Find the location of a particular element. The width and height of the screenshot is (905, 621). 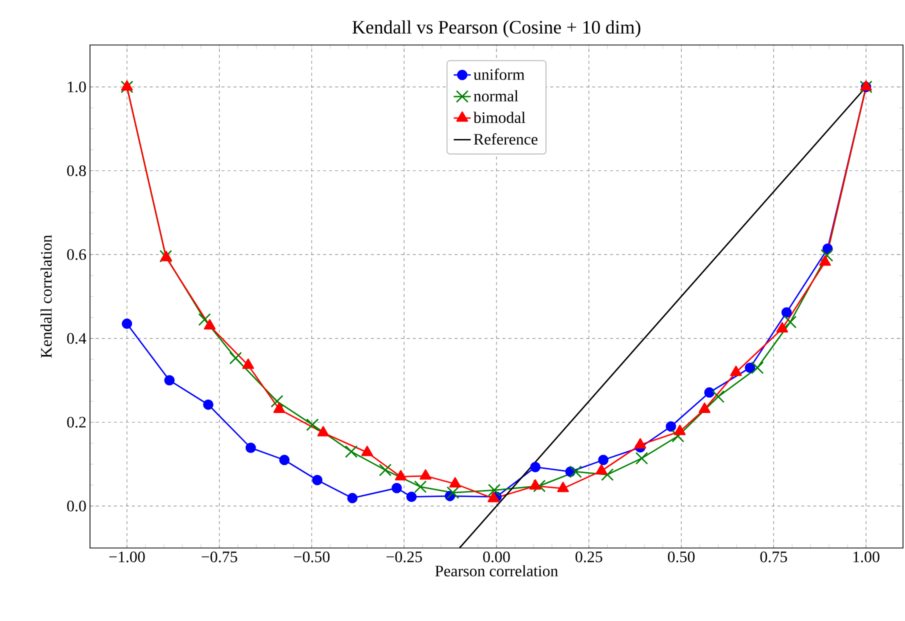

x-tick-label: 0.75 is located at coordinates (773, 557).